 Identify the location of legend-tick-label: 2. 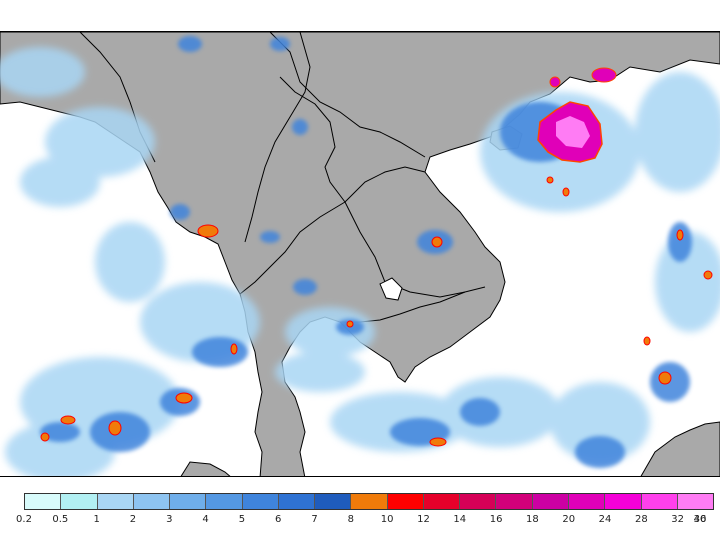
(133, 519).